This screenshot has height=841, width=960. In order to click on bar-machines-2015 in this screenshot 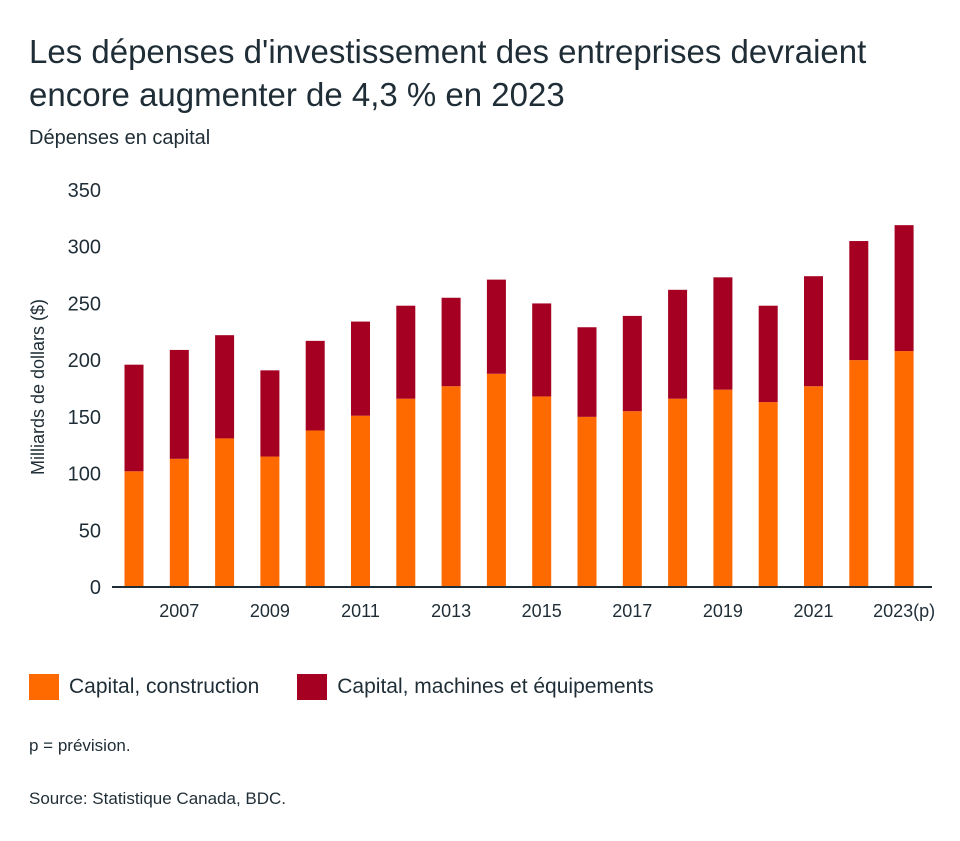, I will do `click(542, 350)`.